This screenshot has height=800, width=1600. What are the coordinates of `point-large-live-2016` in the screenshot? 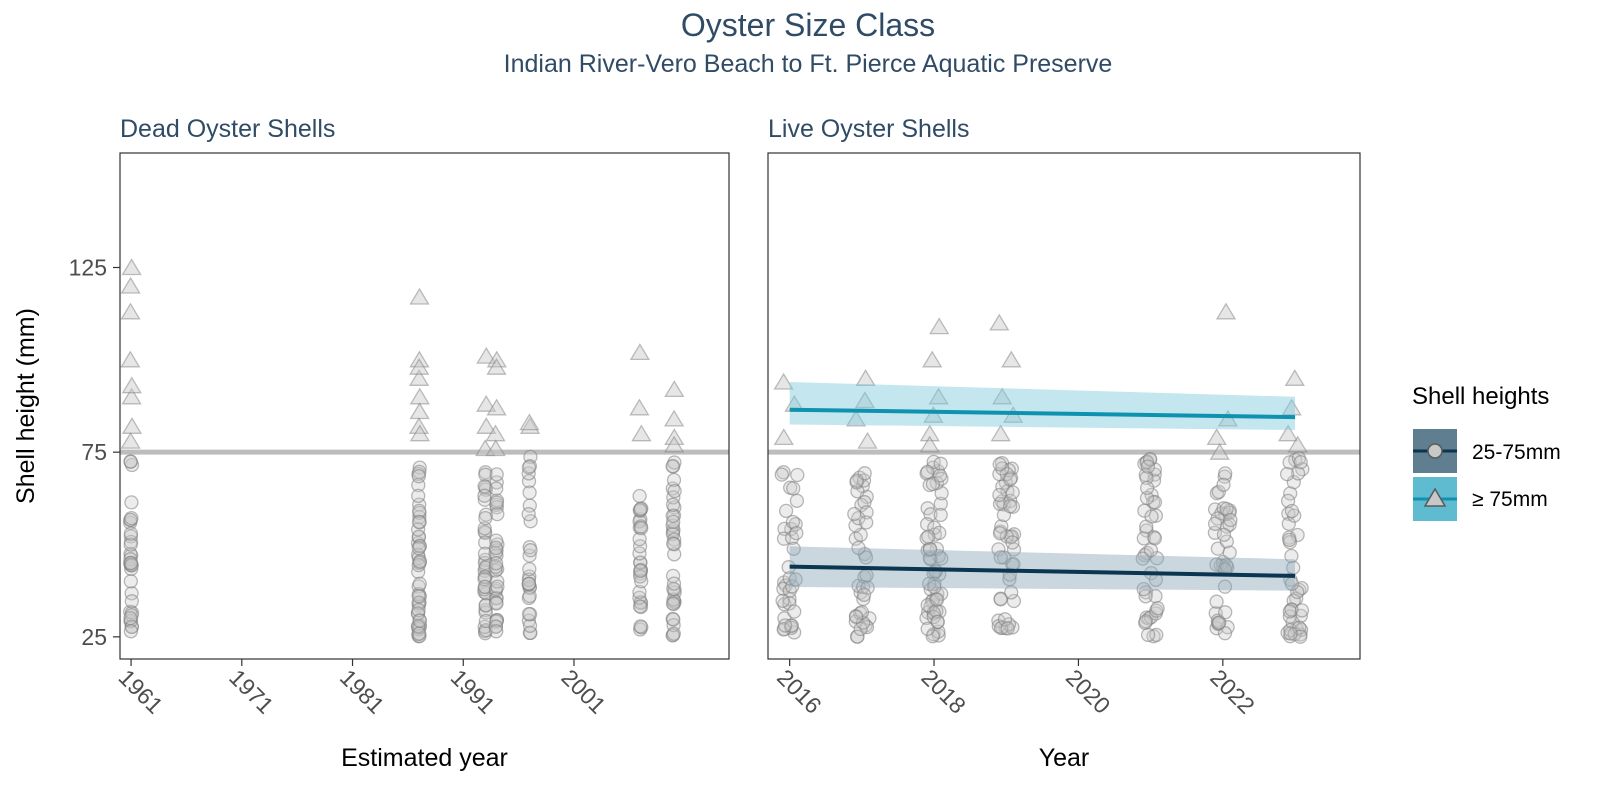 It's located at (783, 437).